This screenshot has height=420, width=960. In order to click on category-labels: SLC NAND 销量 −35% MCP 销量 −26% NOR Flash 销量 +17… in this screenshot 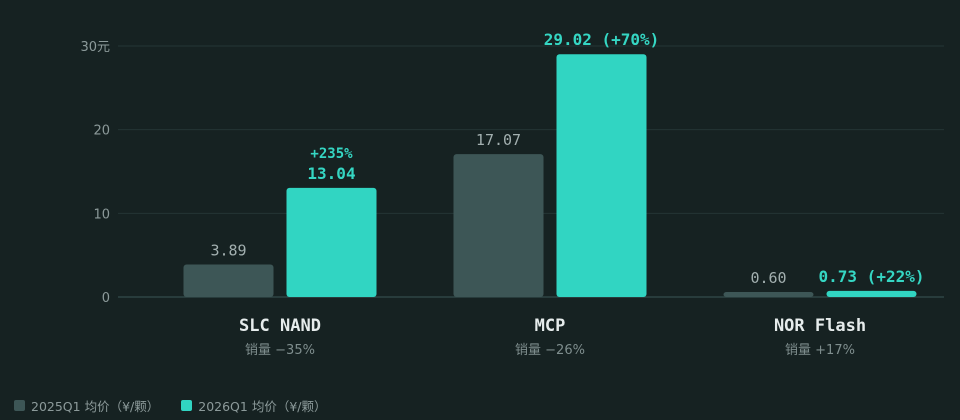, I will do `click(552, 337)`.